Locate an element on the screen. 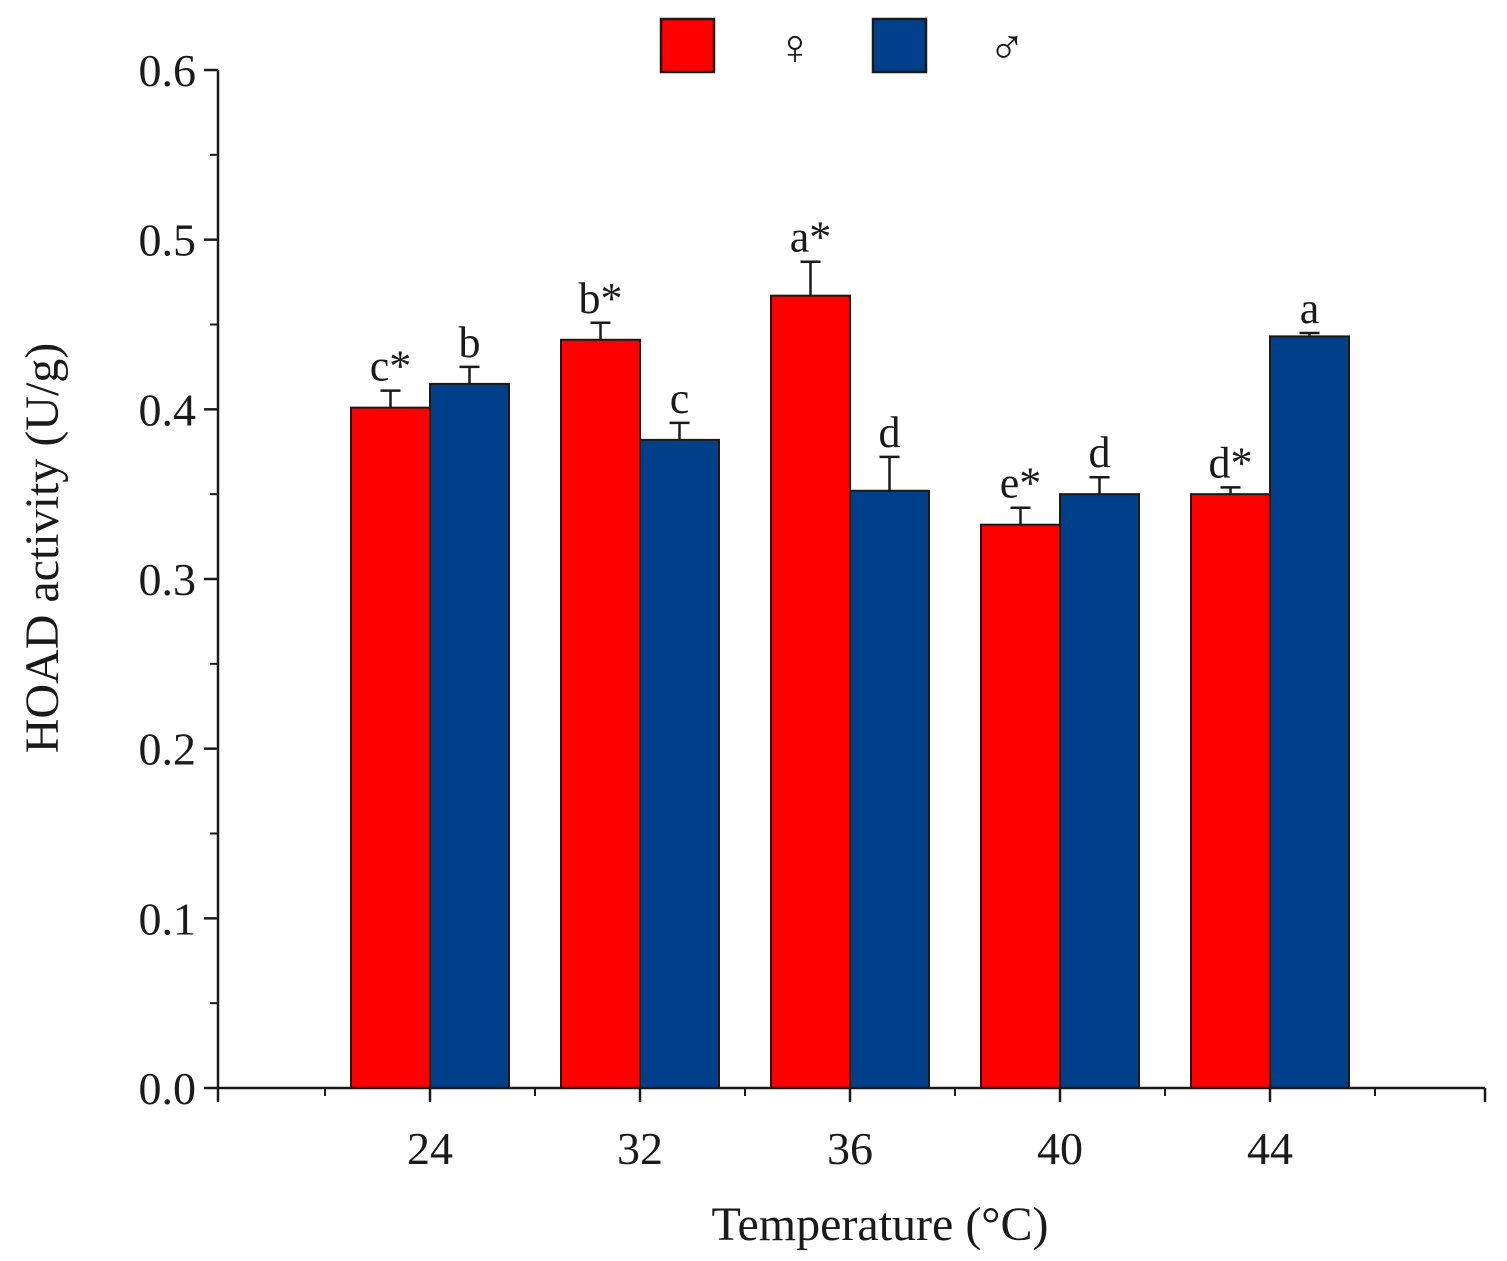  x-tick-label: 32 is located at coordinates (640, 1148).